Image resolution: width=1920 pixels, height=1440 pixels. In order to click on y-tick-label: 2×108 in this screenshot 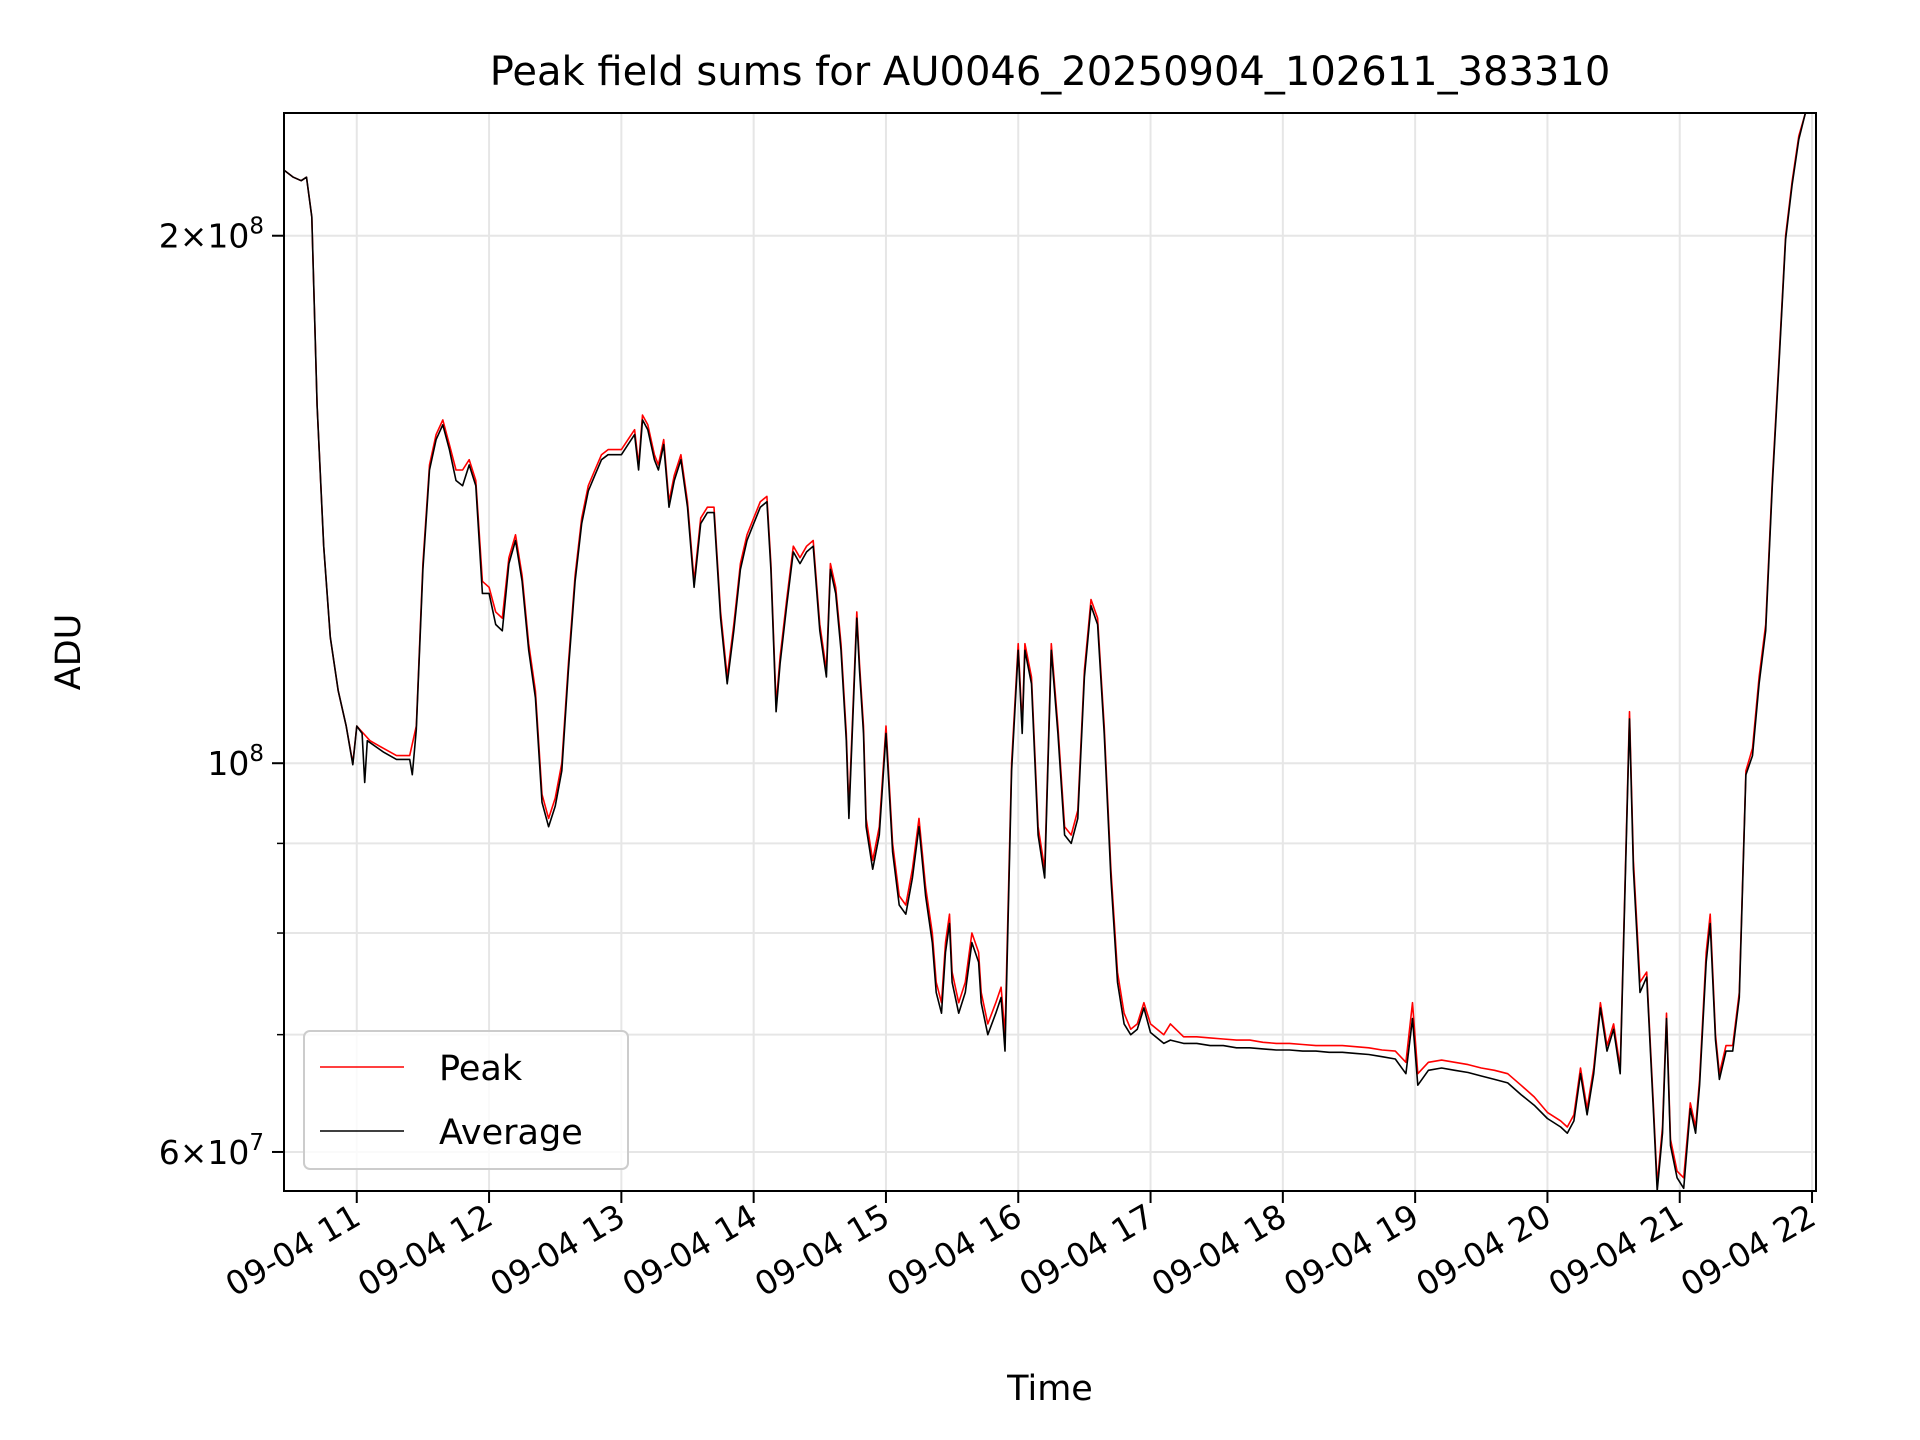, I will do `click(211, 235)`.